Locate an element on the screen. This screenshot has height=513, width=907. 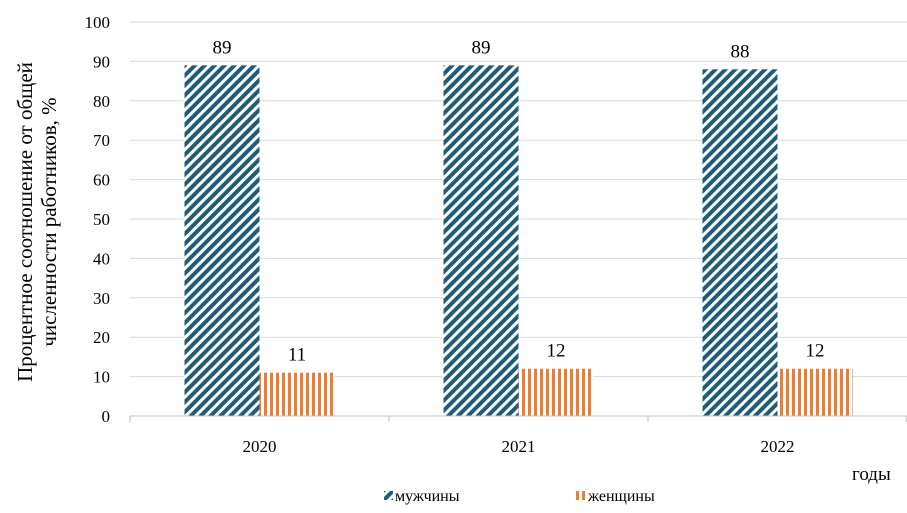
y-tick-label: 0 is located at coordinates (106, 416).